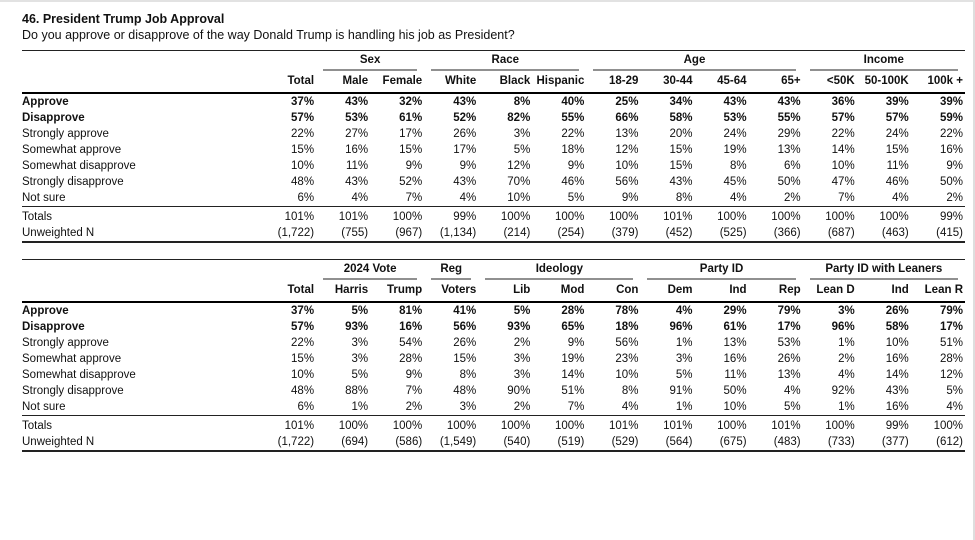 The width and height of the screenshot is (975, 540). I want to click on row-label: Strongly disapprove, so click(73, 391).